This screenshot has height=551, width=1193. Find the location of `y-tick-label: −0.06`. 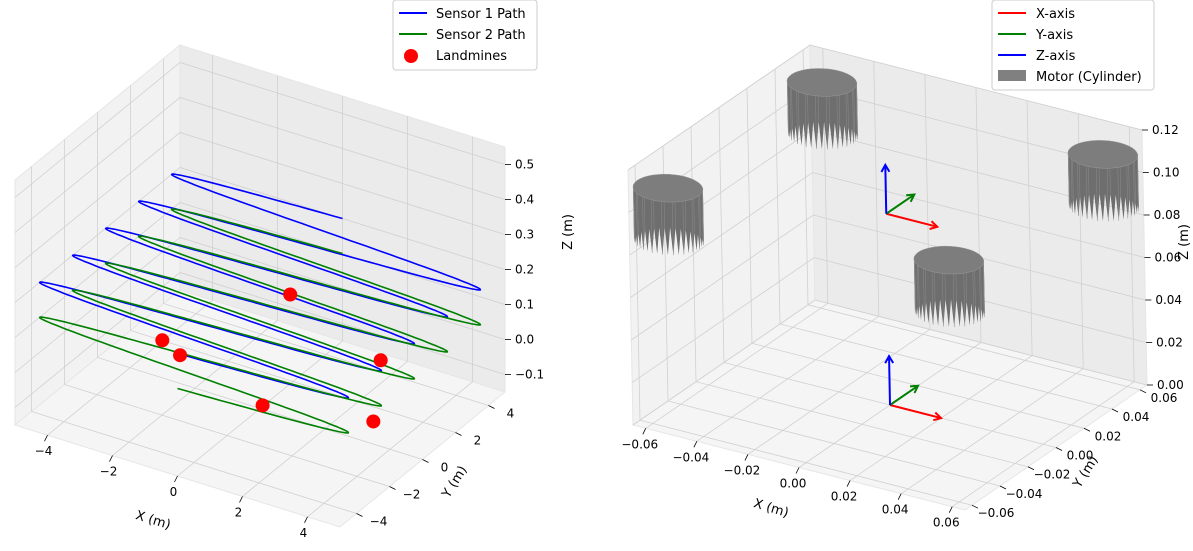

y-tick-label: −0.06 is located at coordinates (996, 513).